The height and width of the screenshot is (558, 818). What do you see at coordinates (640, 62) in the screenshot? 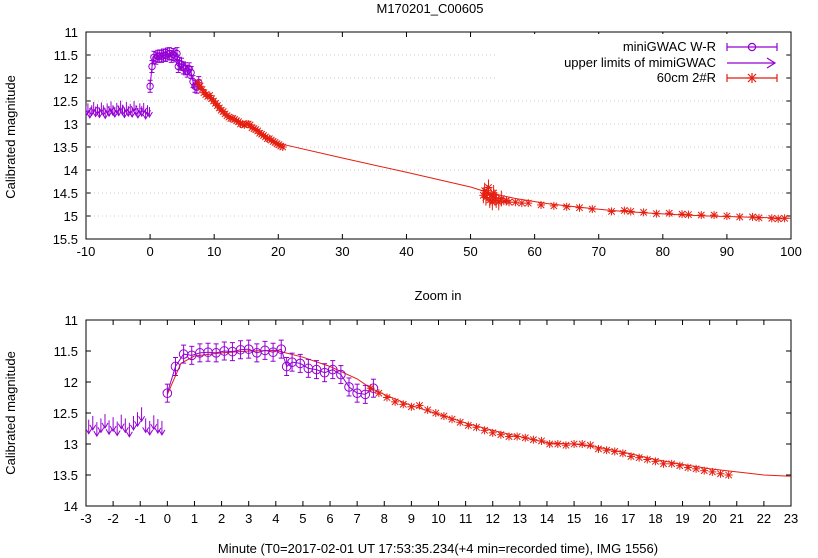
I see `legend-label-upper-limits: upper limits of mimiGWAC` at bounding box center [640, 62].